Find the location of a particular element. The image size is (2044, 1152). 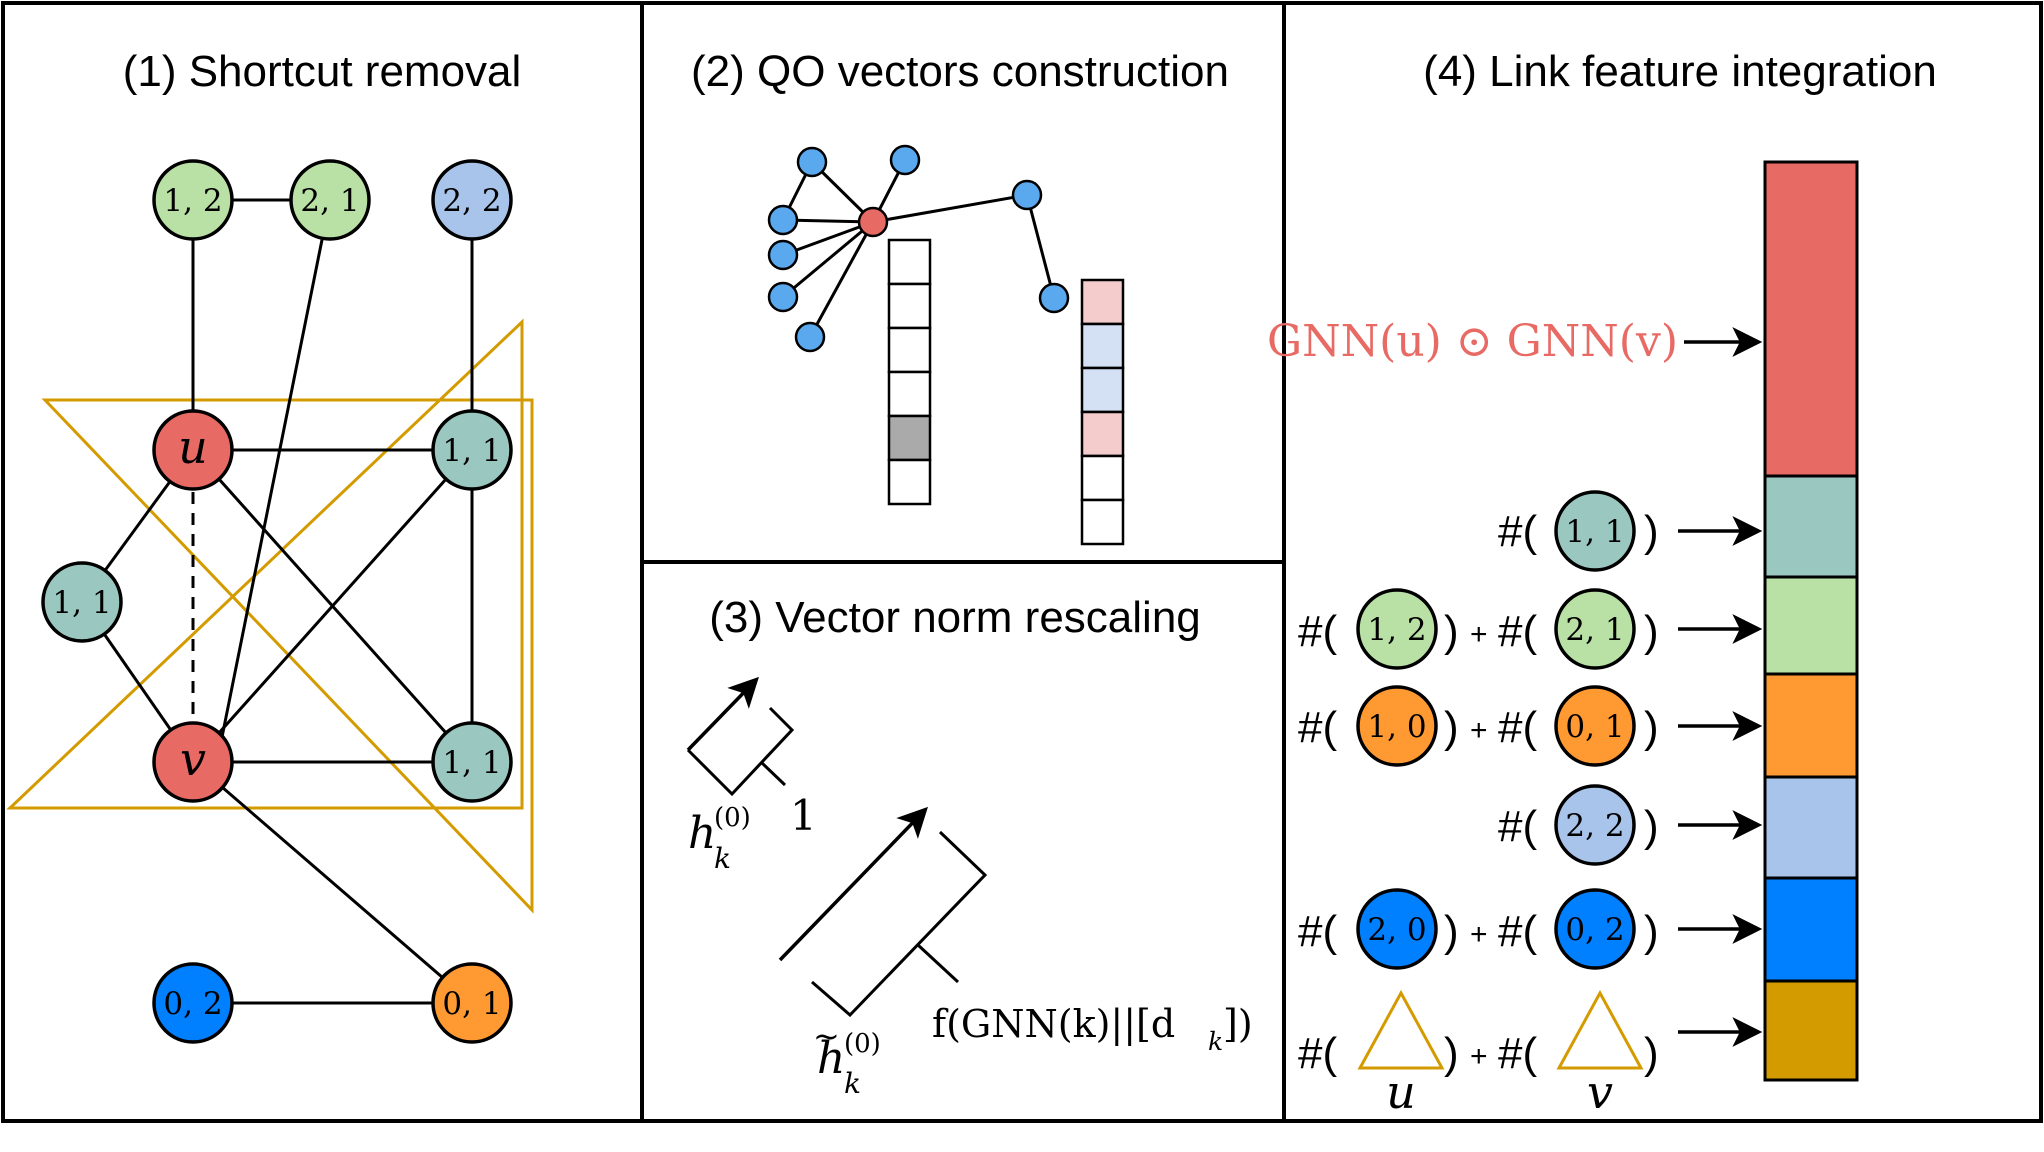

row-2-2: #( 2, 2 ) is located at coordinates (1630, 825).